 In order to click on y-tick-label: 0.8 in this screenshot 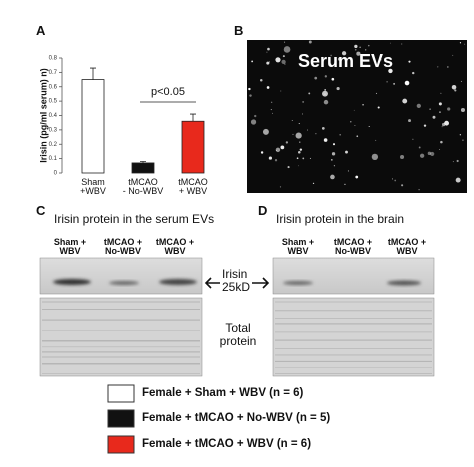, I will do `click(53, 59)`.